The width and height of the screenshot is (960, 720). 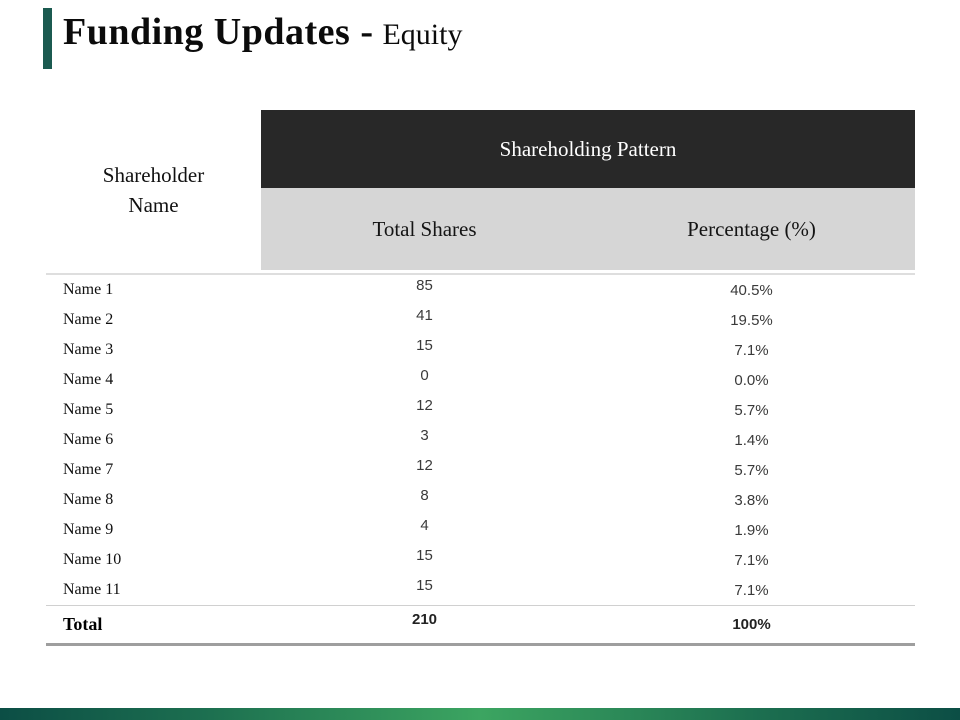 What do you see at coordinates (424, 228) in the screenshot?
I see `column-header-total-shares: Total Shares` at bounding box center [424, 228].